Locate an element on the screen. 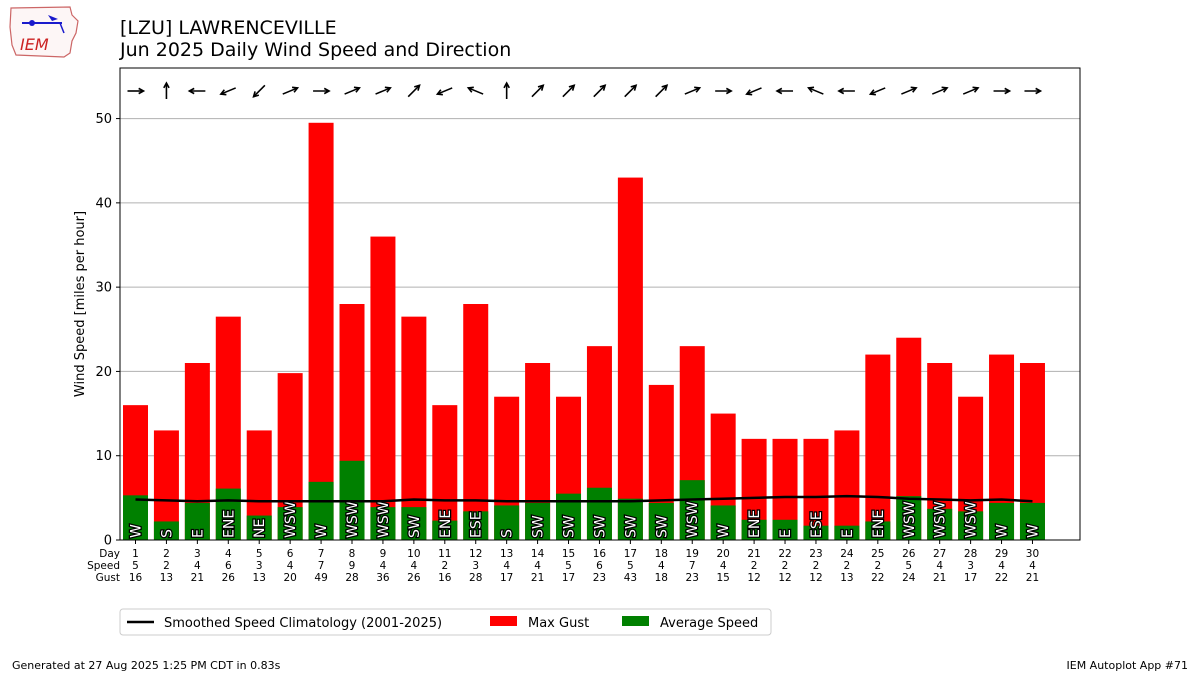 The image size is (1200, 675). climatology-line-path is located at coordinates (584, 498).